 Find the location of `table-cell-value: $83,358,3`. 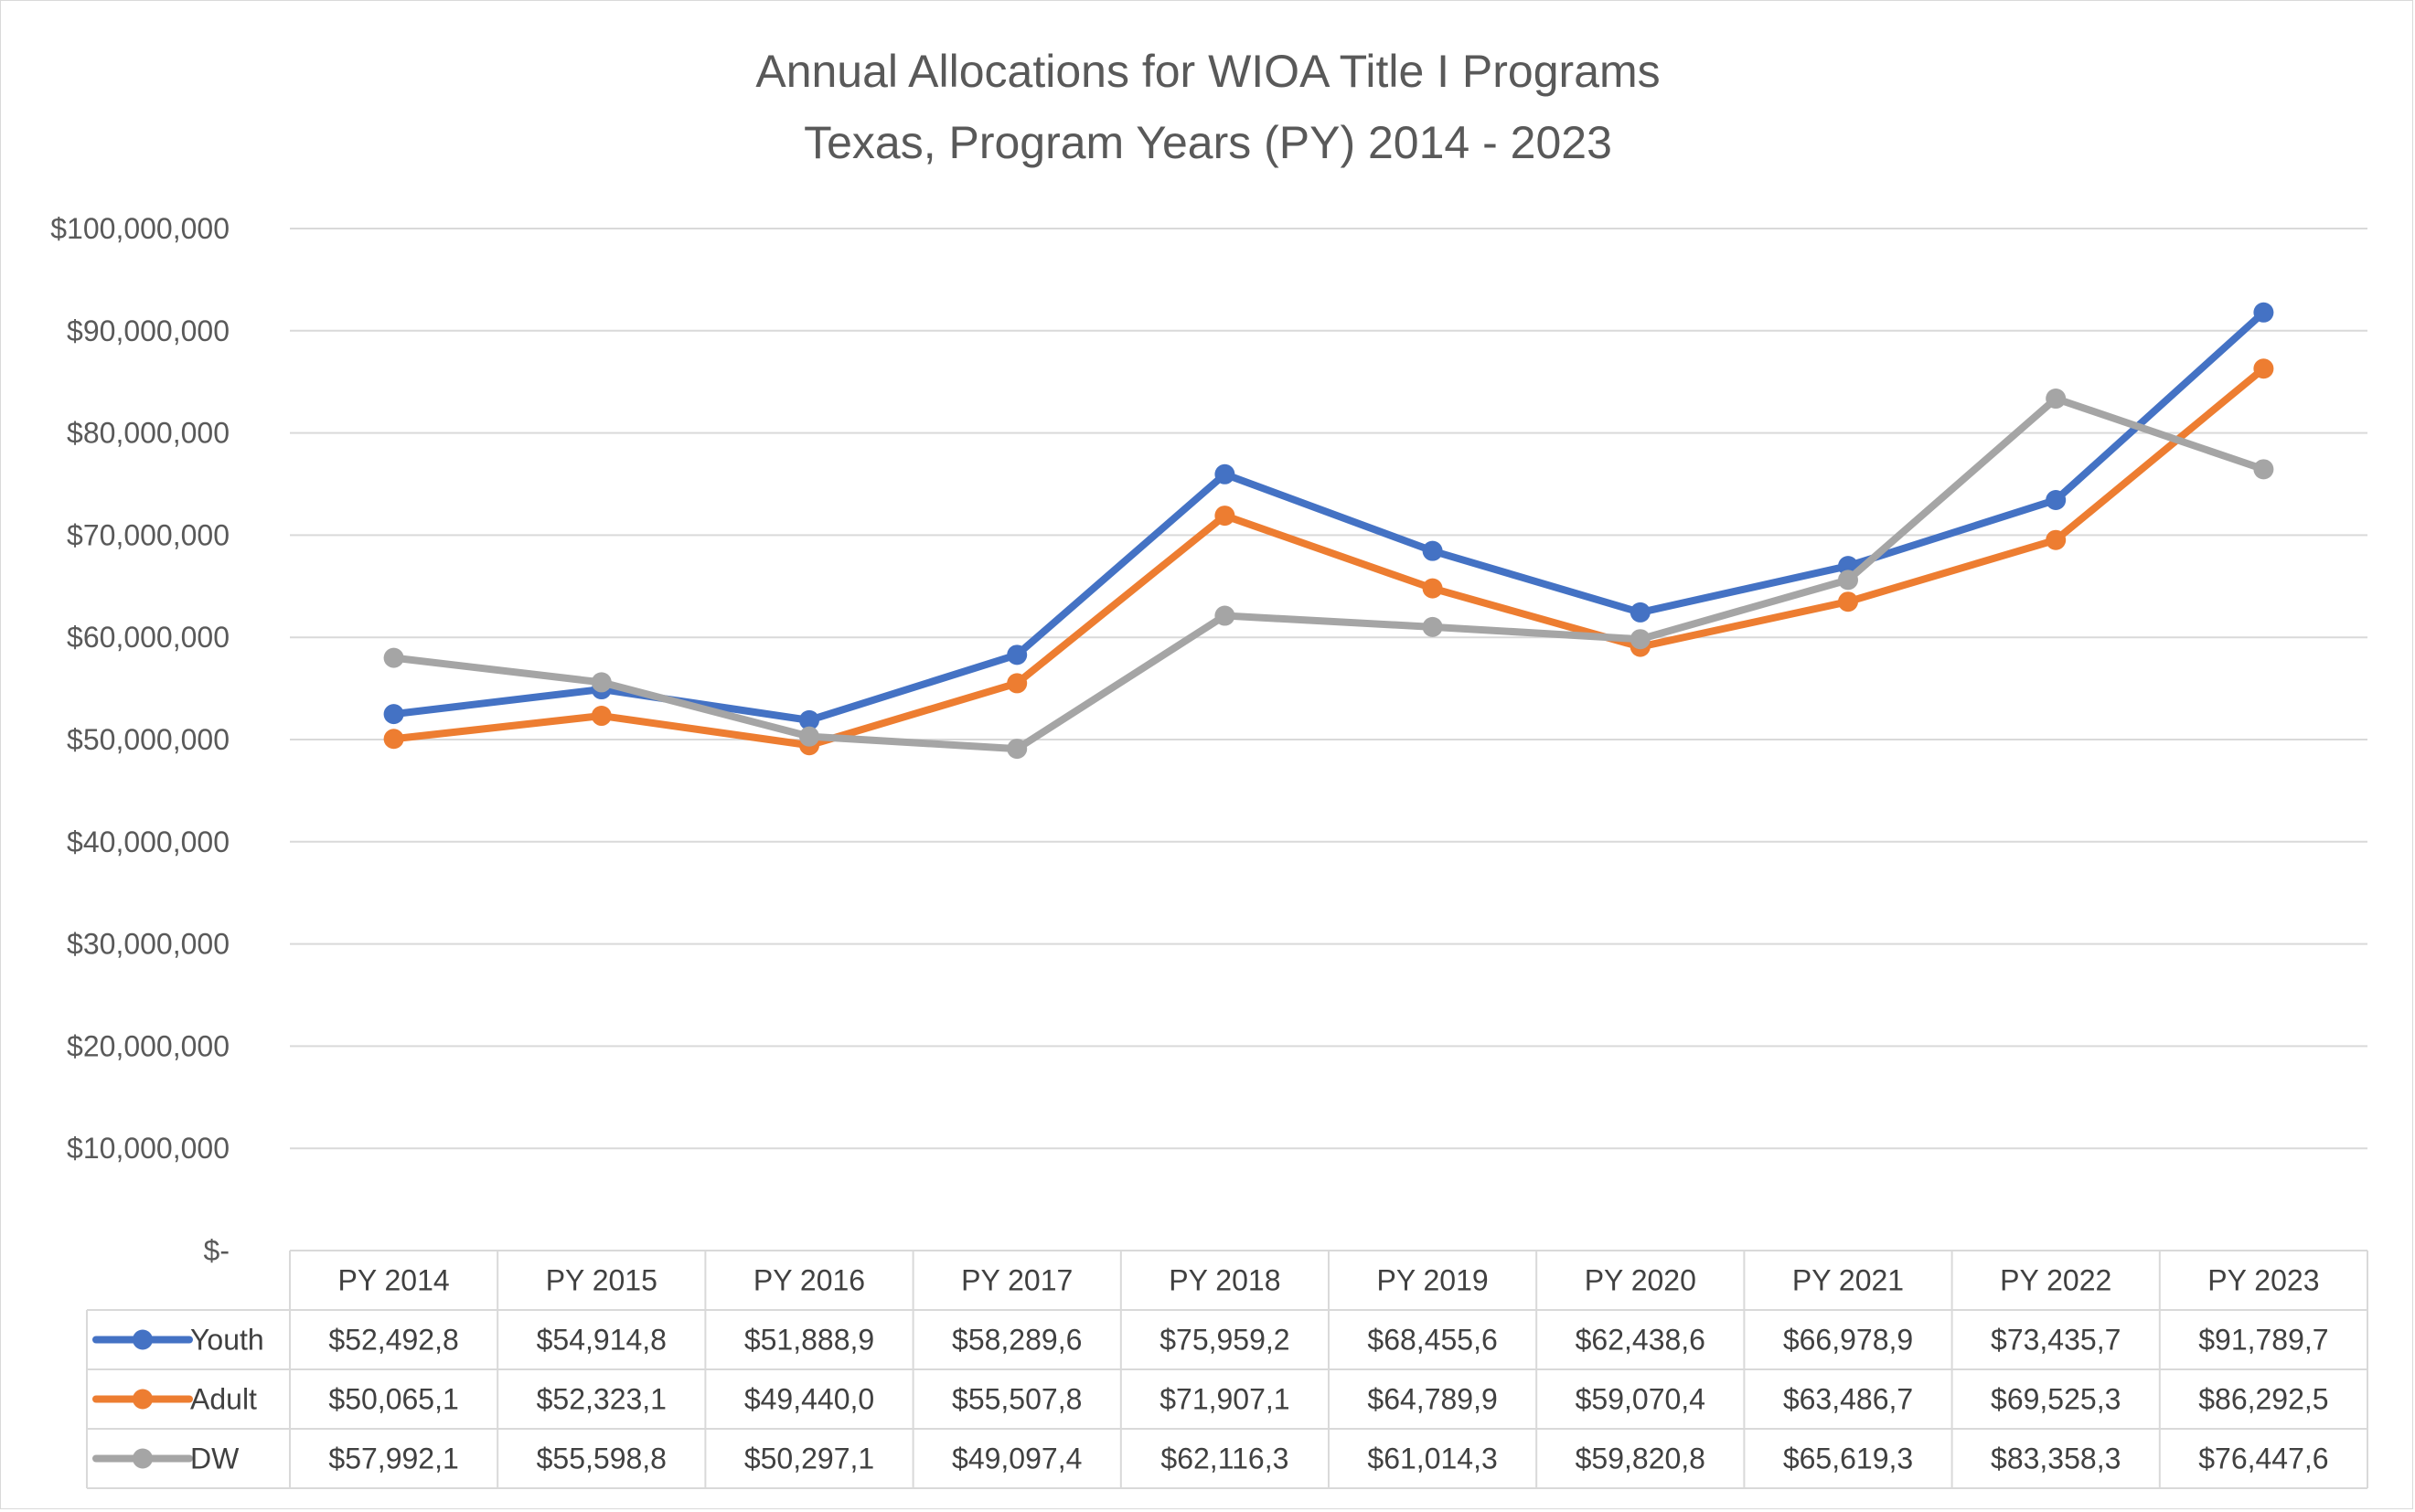

table-cell-value: $83,358,3 is located at coordinates (2056, 1459).